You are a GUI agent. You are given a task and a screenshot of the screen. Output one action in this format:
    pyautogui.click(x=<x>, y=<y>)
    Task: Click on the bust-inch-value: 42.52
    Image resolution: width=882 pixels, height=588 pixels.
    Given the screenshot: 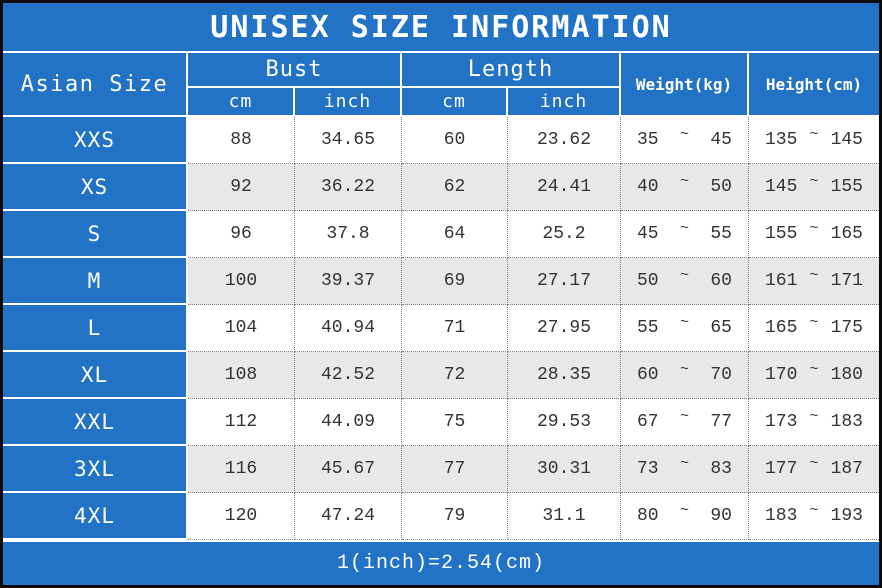 What is the action you would take?
    pyautogui.click(x=348, y=375)
    